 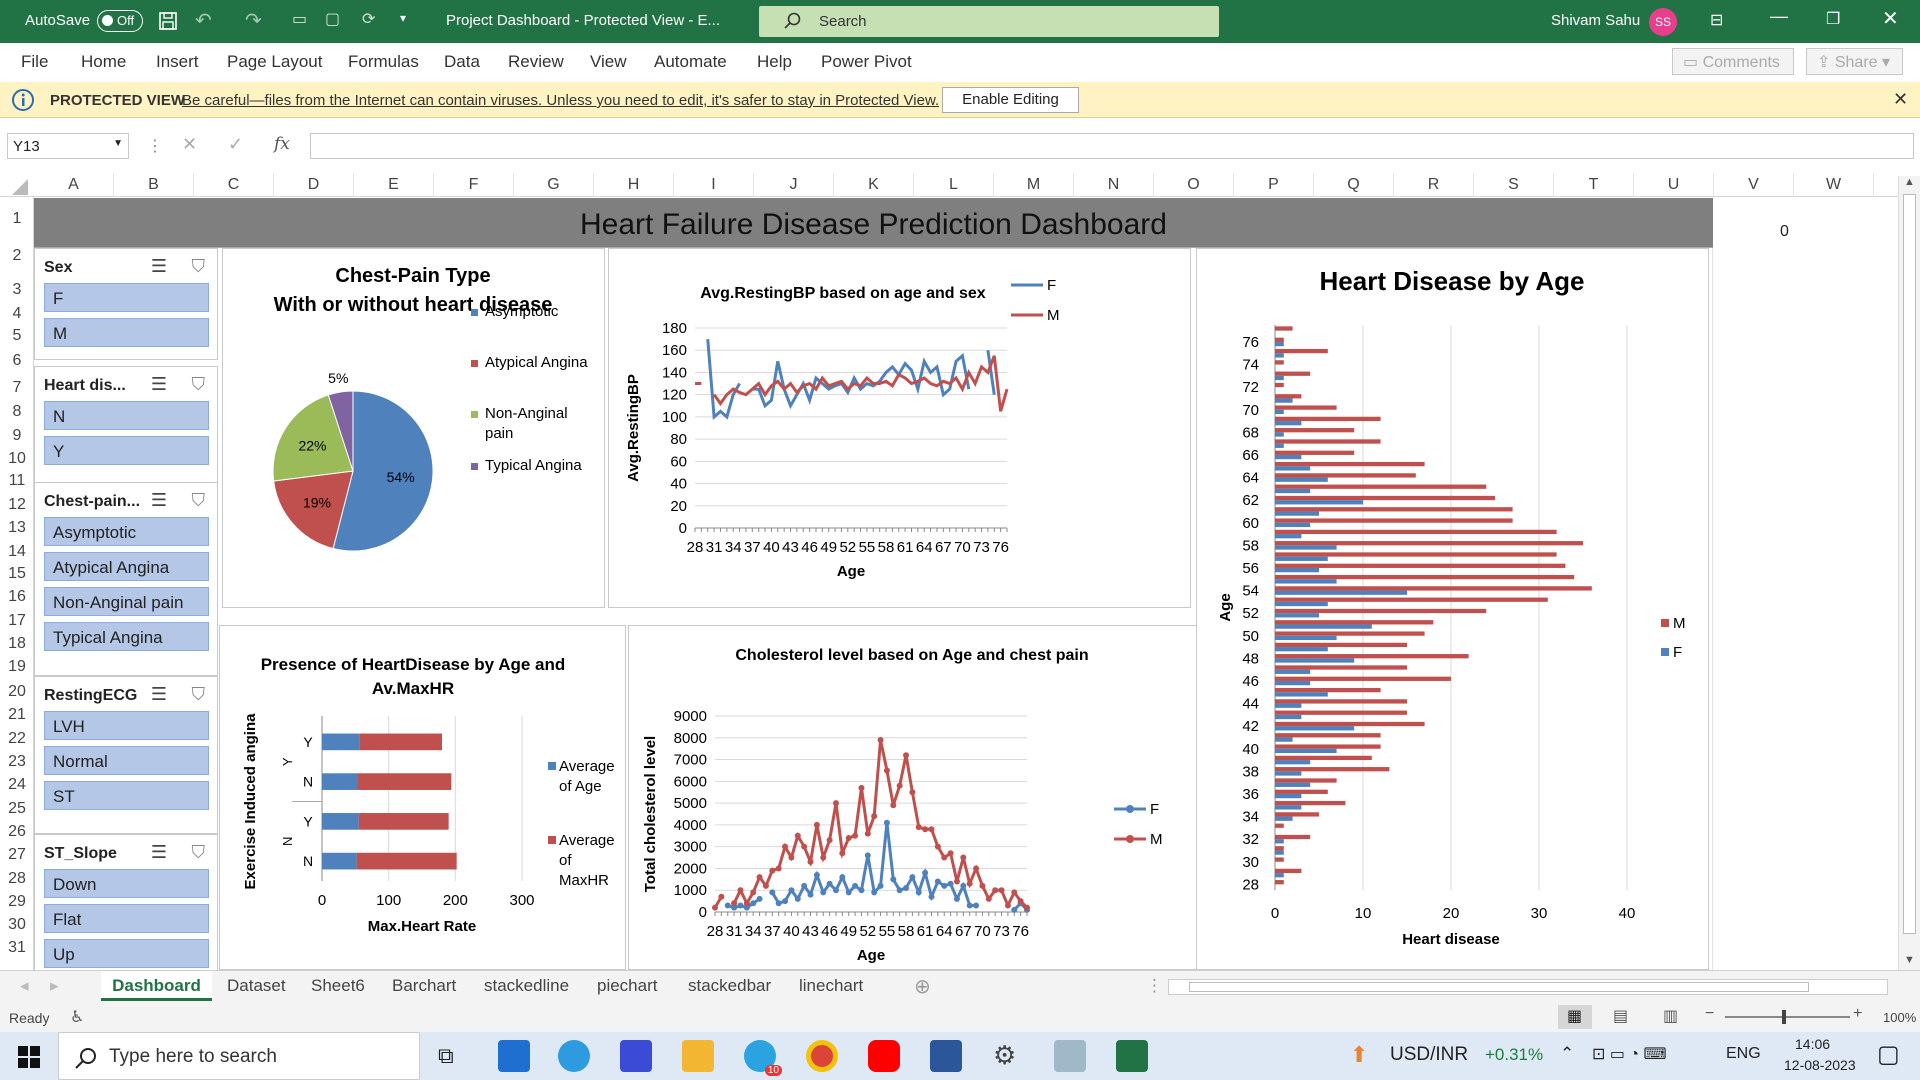 I want to click on clock-time: 14:06, so click(x=1813, y=1044).